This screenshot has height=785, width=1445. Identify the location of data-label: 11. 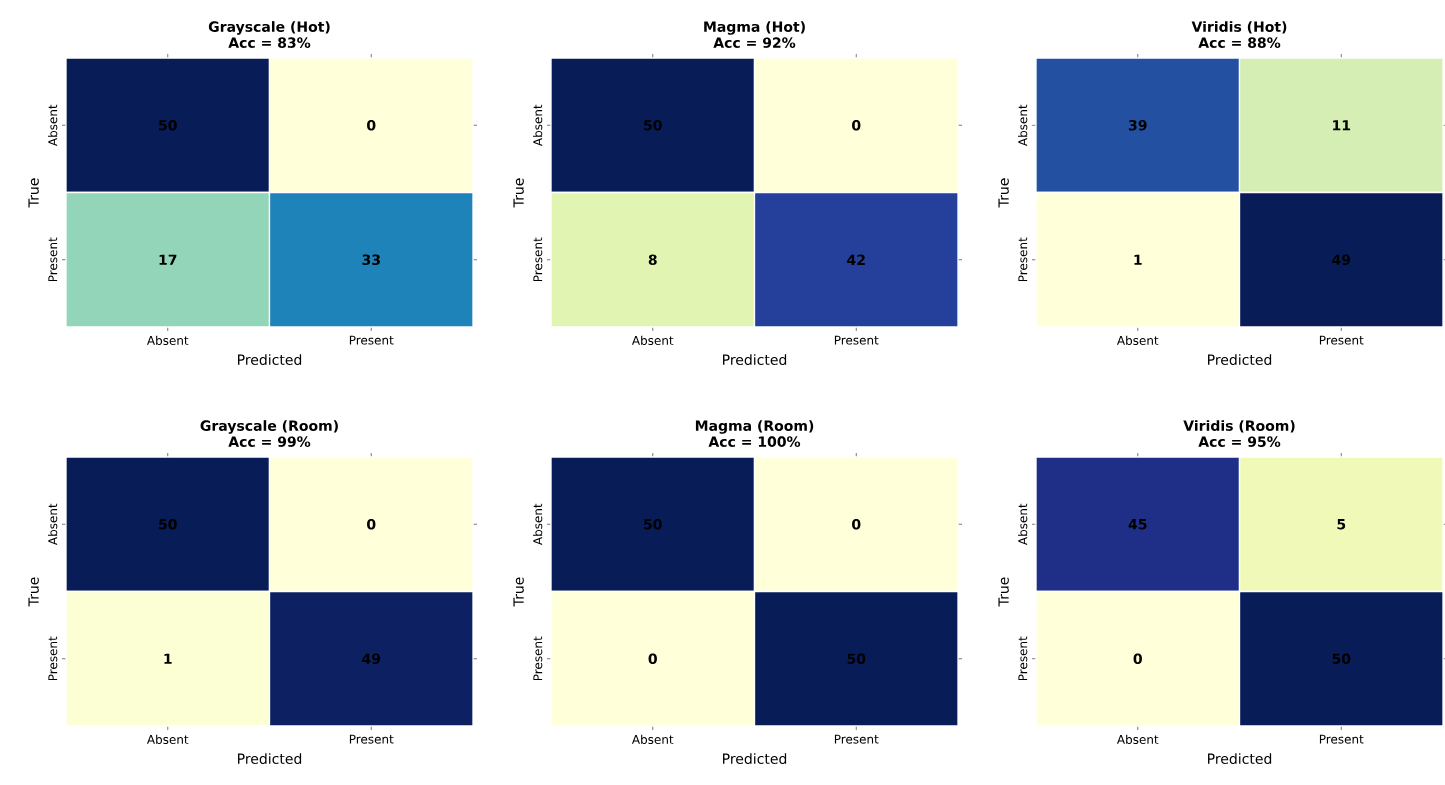
(1342, 125).